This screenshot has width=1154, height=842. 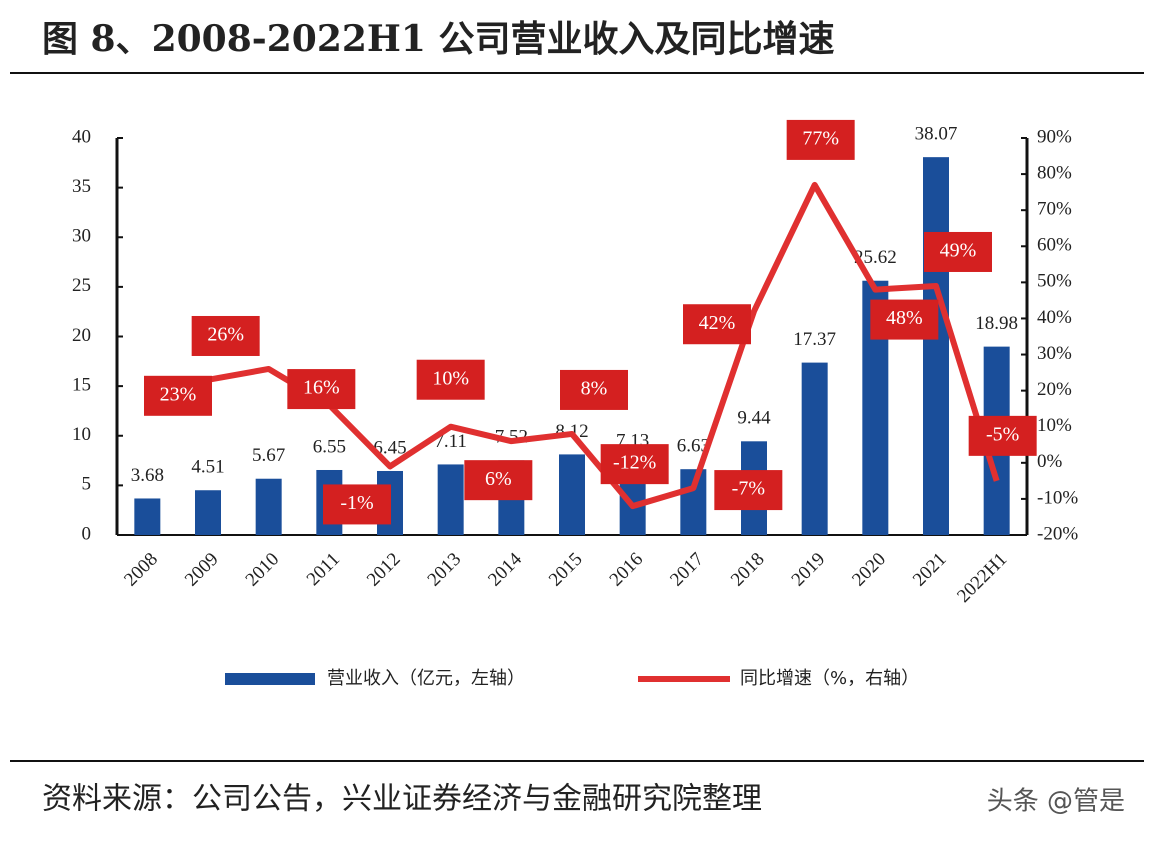 I want to click on y-tick-label: 35, so click(x=81, y=186).